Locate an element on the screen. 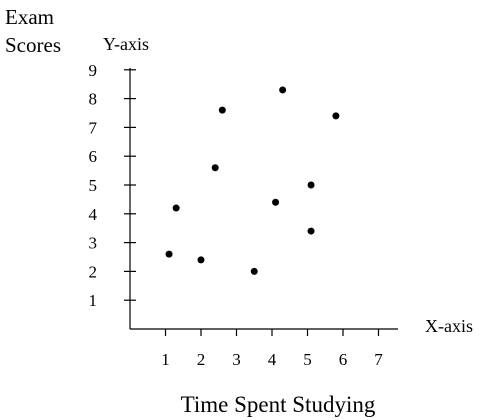  y-tick-label: 1 is located at coordinates (93, 300).